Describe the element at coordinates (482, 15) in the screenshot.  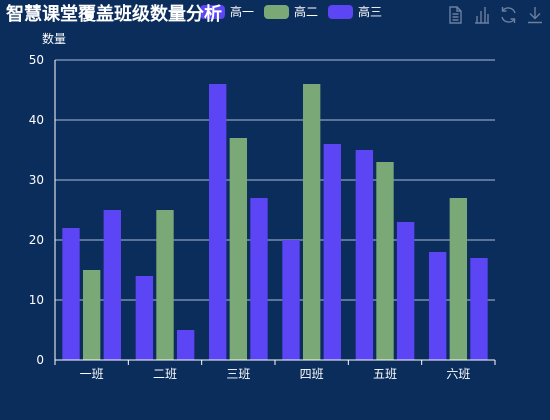
I see `bar-chart-icon` at that location.